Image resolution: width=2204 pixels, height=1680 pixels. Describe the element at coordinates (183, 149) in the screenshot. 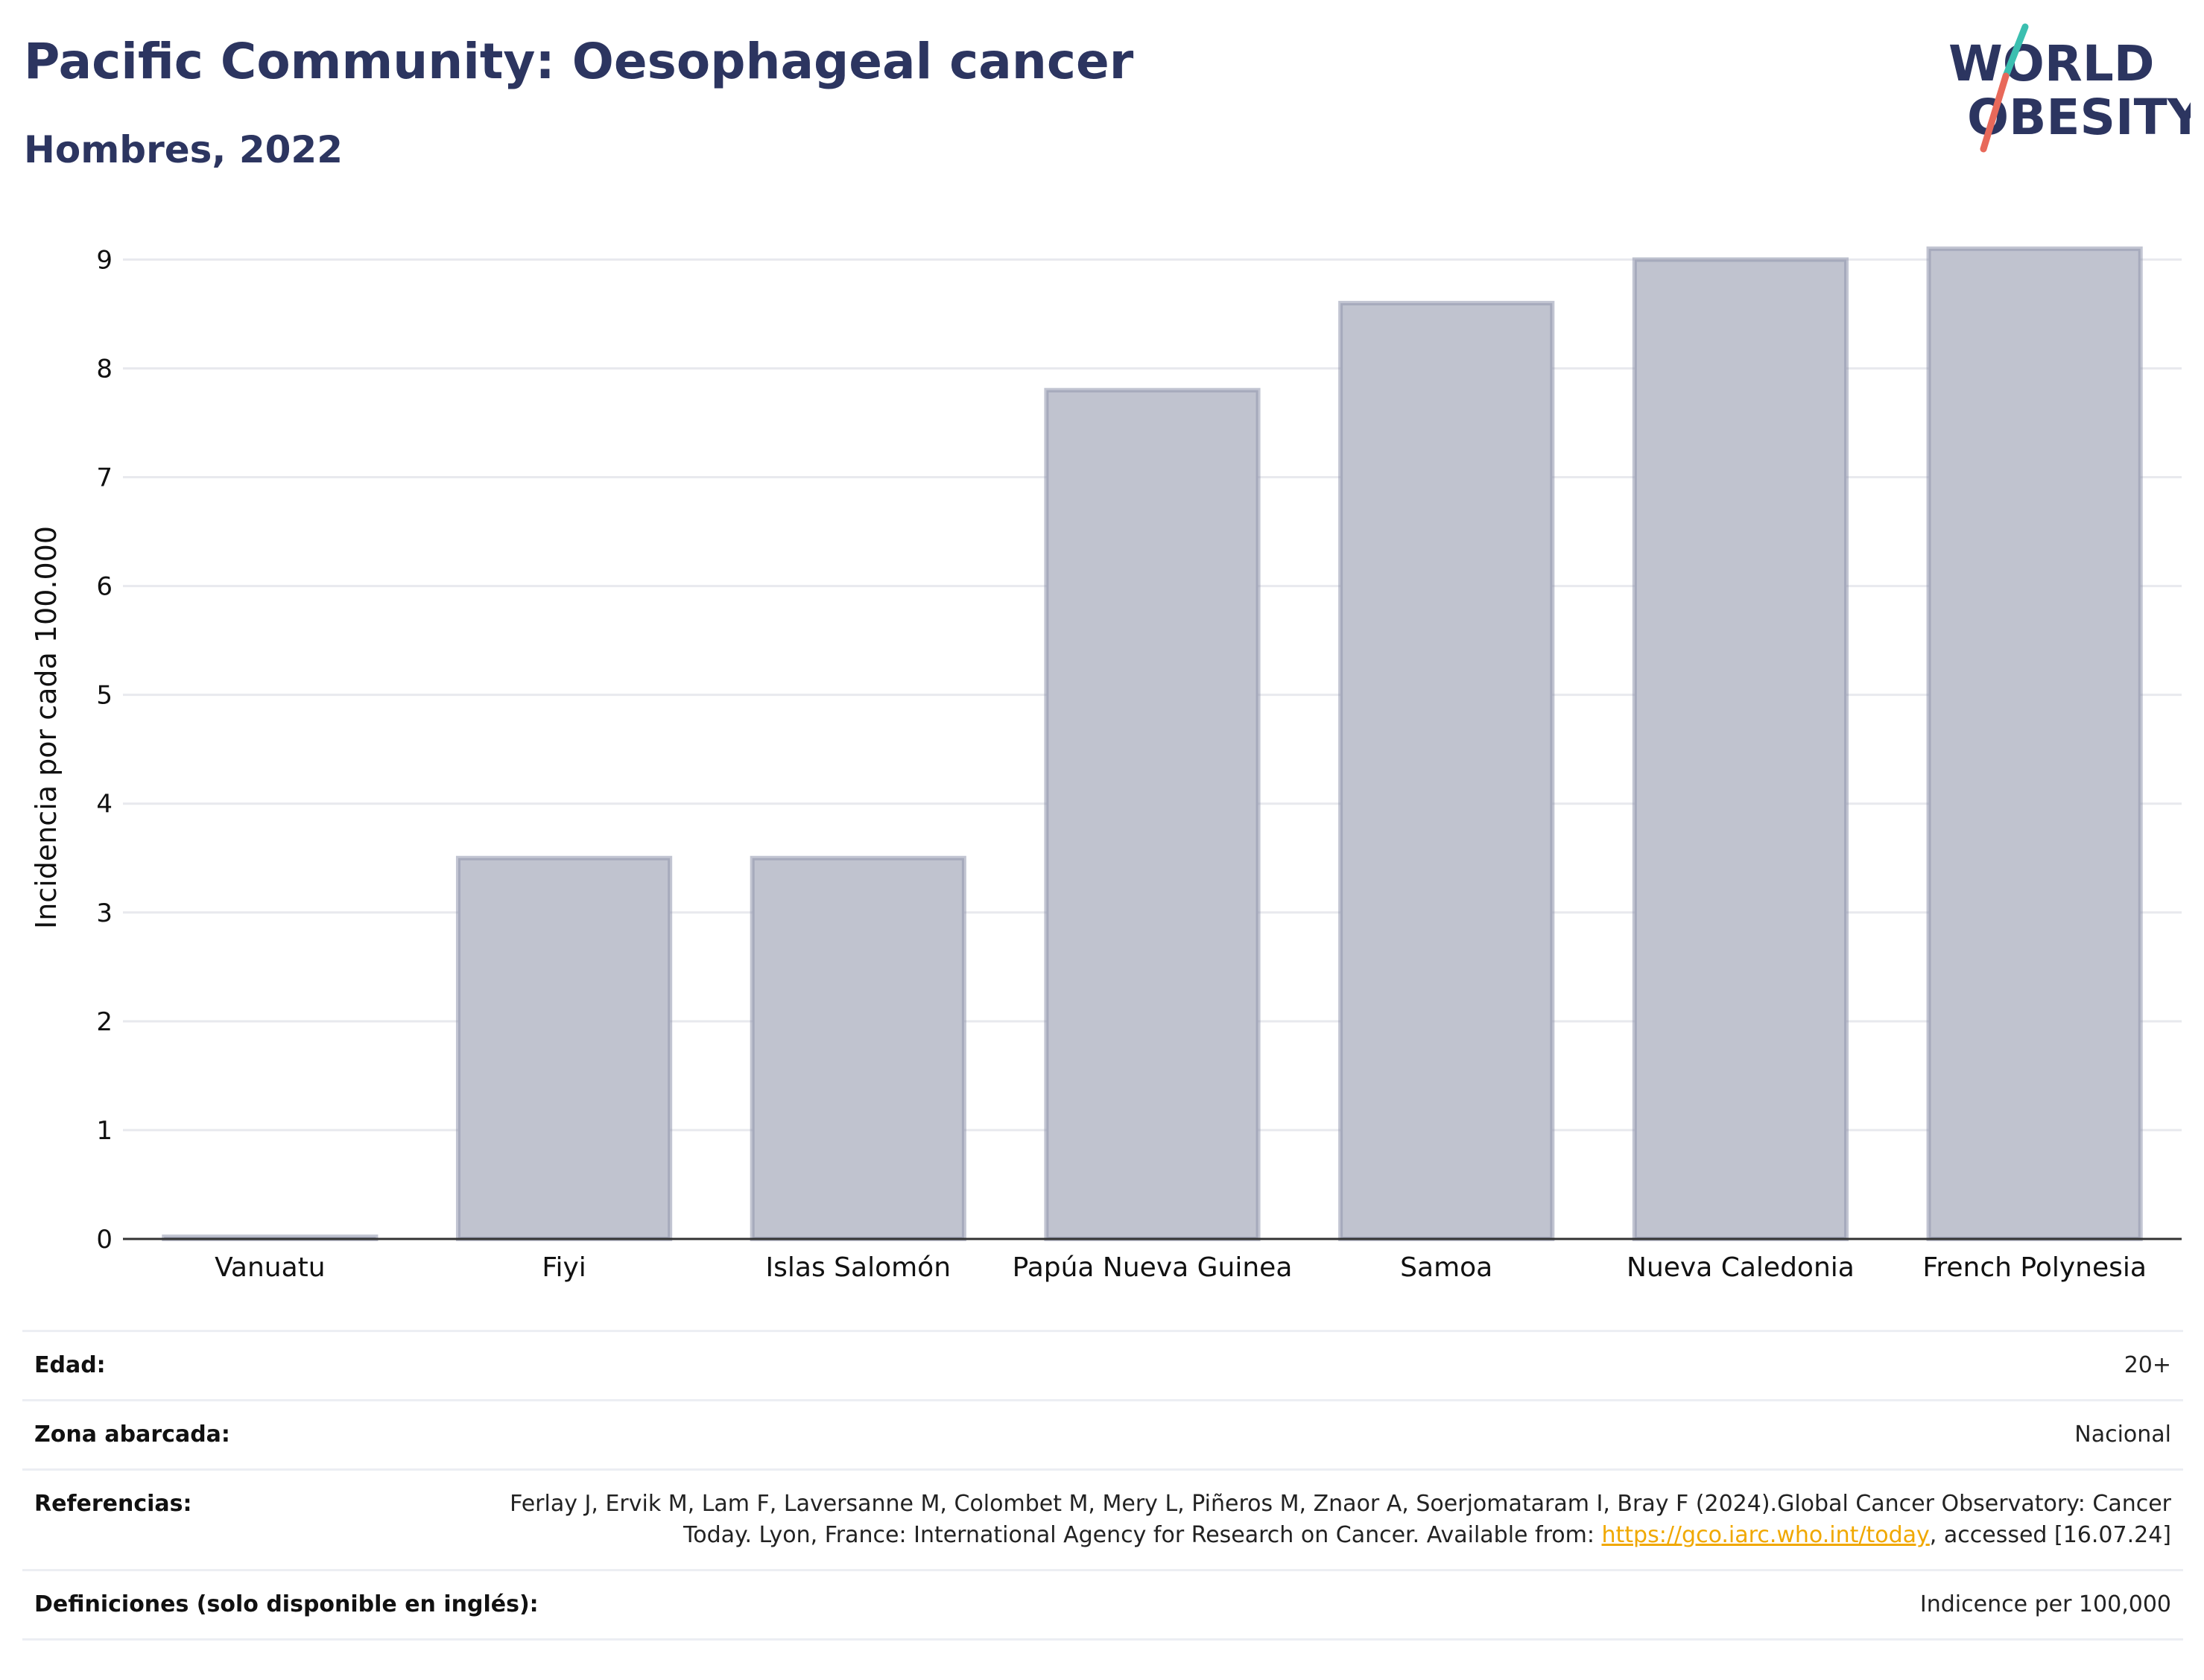

I see `page-subtitle: Hombres, 2022` at that location.